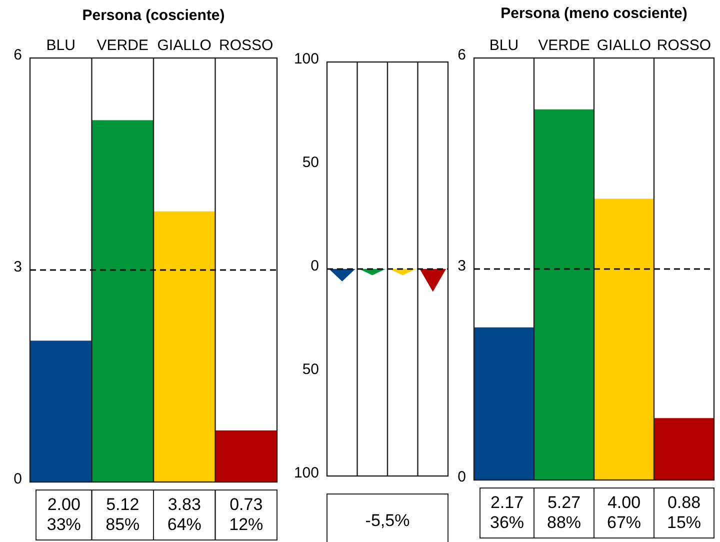  What do you see at coordinates (123, 514) in the screenshot?
I see `data-label: 5.12 85%` at bounding box center [123, 514].